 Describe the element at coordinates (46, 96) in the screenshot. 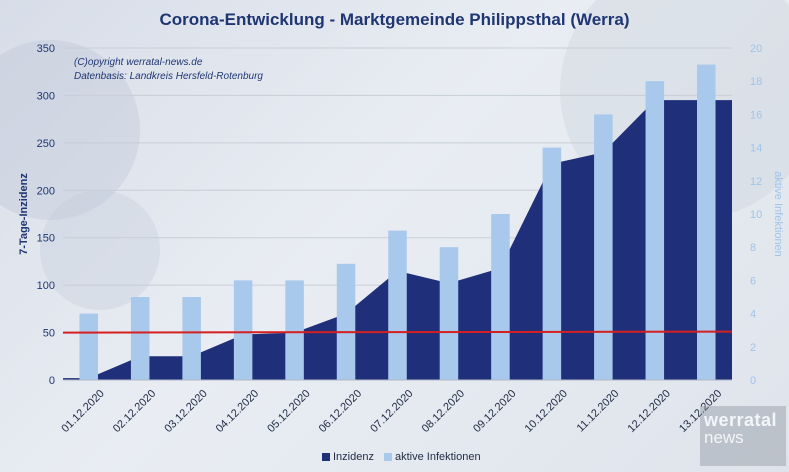

I see `y-left-tick-label: 300` at that location.